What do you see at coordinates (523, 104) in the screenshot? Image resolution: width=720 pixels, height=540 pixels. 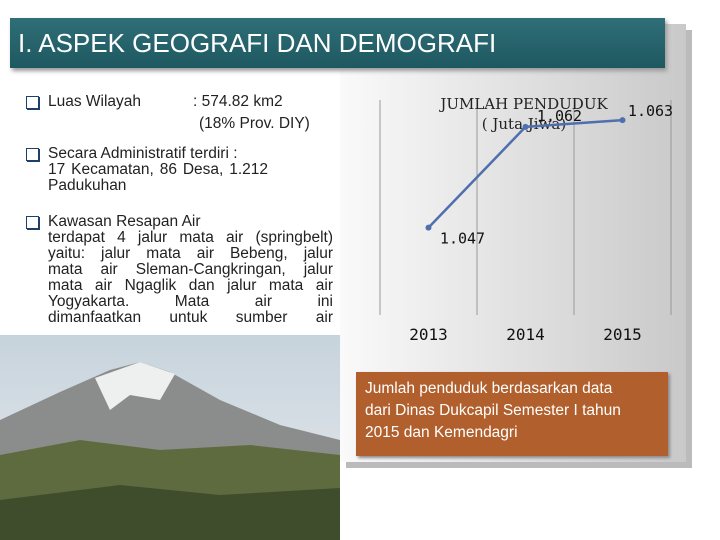 I see `chart-title: JUMLAH PENDUDUK` at bounding box center [523, 104].